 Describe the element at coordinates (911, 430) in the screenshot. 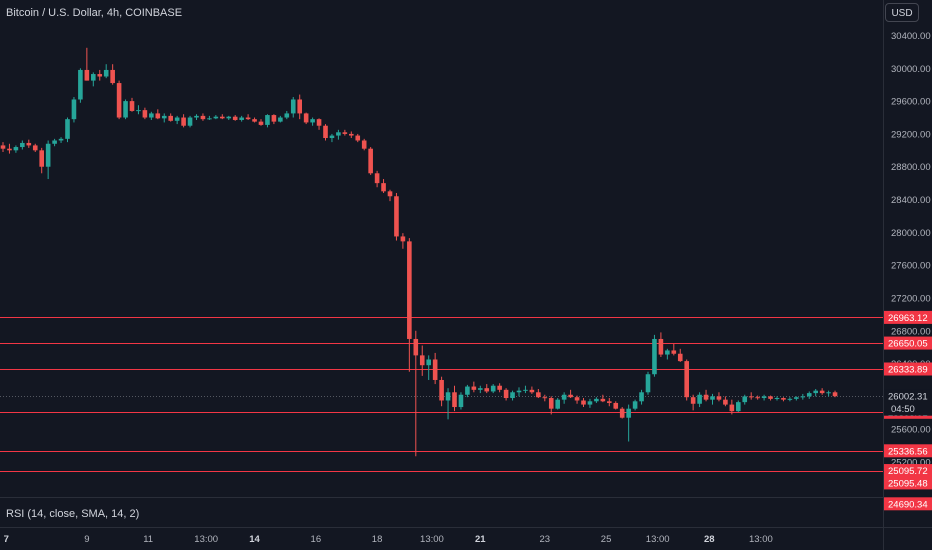

I see `price-tick-label: 25600.00` at that location.